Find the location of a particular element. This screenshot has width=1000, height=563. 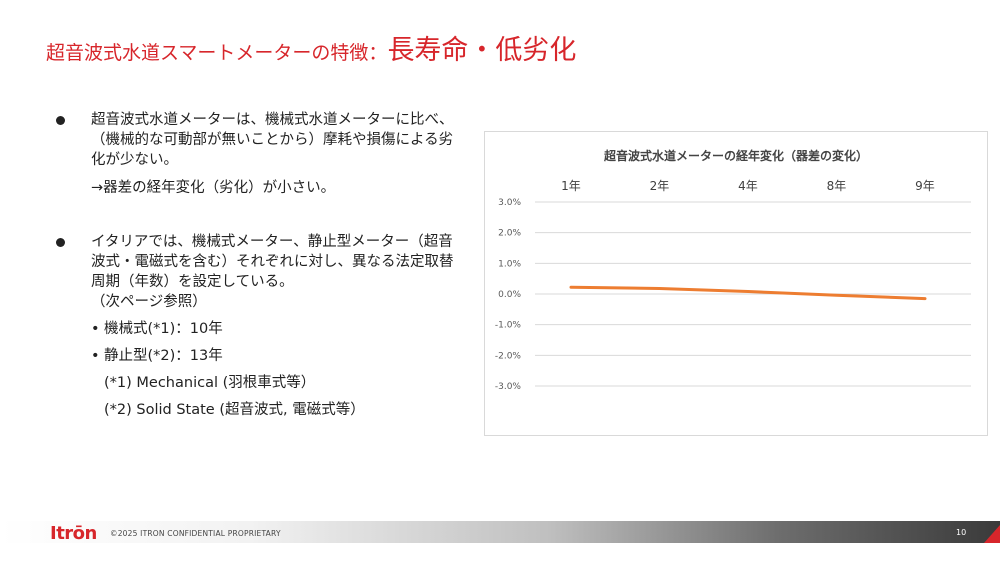

itron-logo: Itrōn is located at coordinates (73, 533).